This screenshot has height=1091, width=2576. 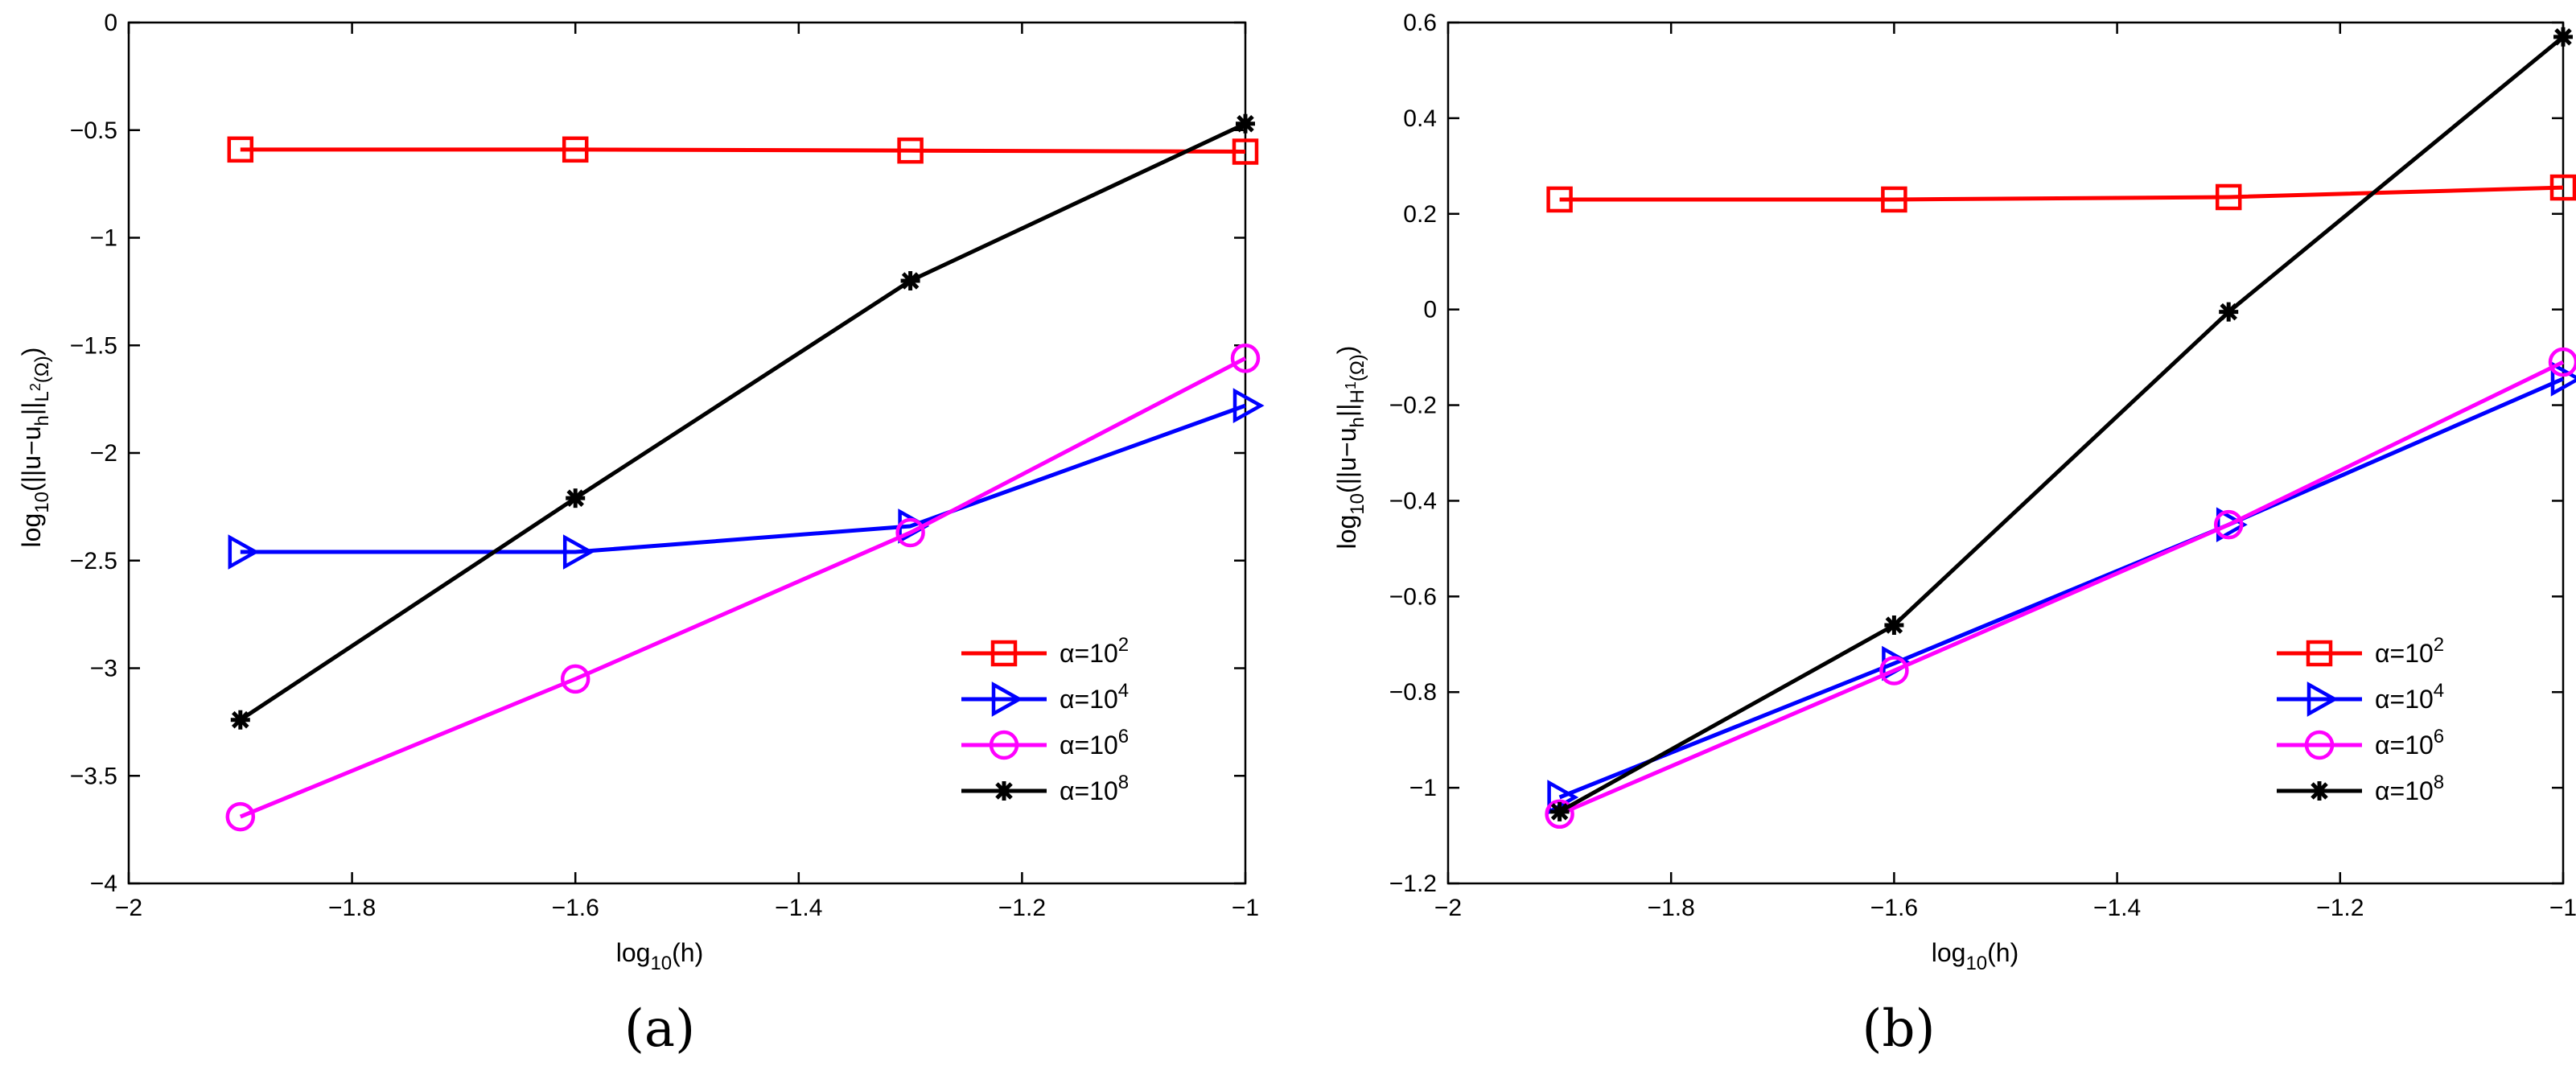 I want to click on y-tick-label: −0.8, so click(x=1413, y=693).